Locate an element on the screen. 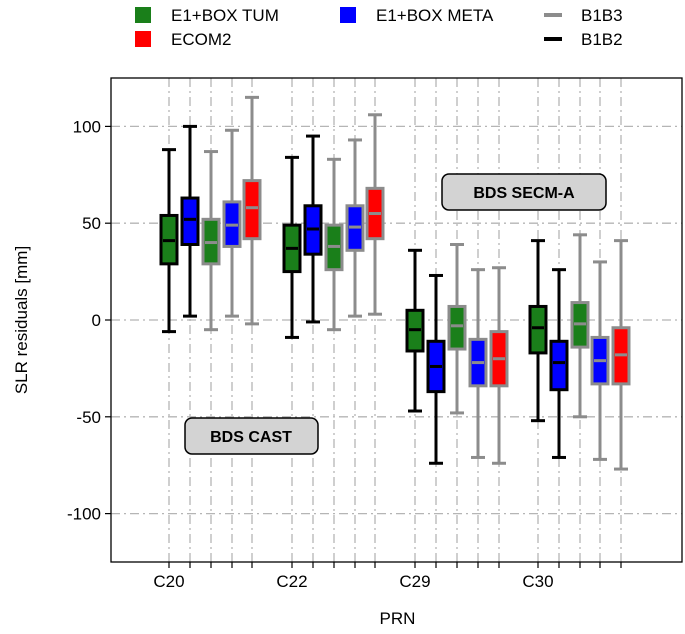 This screenshot has width=685, height=634. x-tick-label-c29: C29 is located at coordinates (414, 581).